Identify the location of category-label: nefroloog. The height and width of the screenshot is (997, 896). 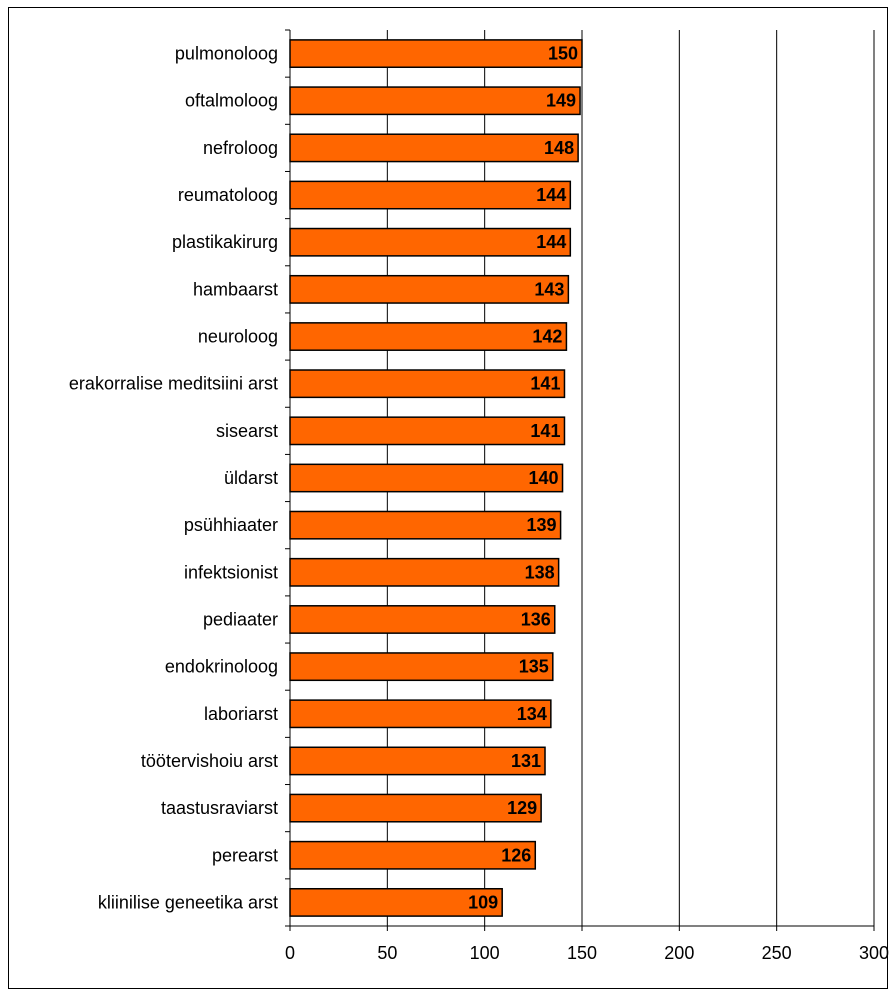
(240, 148).